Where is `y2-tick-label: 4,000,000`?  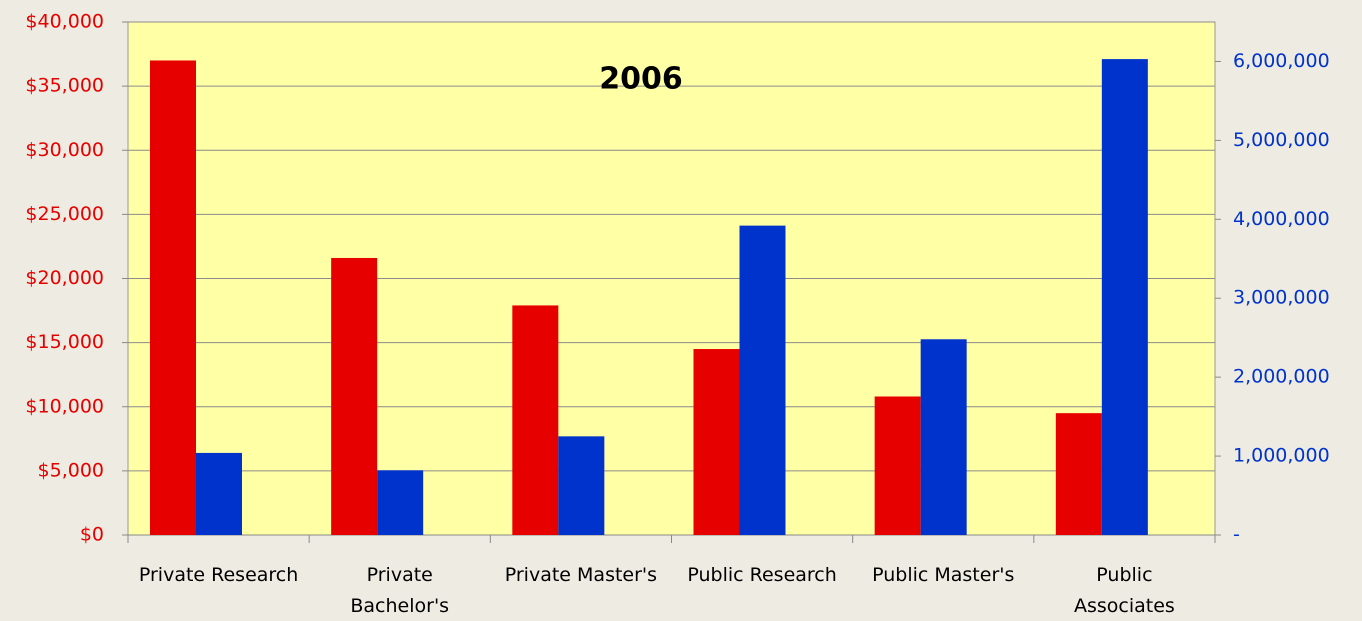
y2-tick-label: 4,000,000 is located at coordinates (1281, 219).